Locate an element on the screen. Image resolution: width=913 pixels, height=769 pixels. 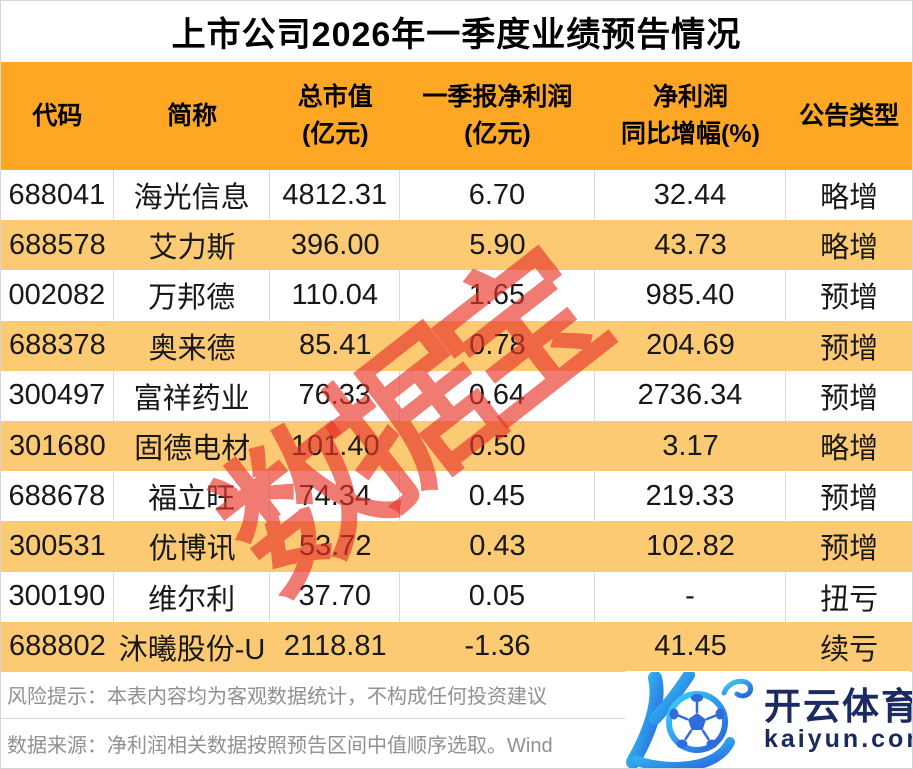
kaiyun-domain: kaiyun.com is located at coordinates (838, 738).